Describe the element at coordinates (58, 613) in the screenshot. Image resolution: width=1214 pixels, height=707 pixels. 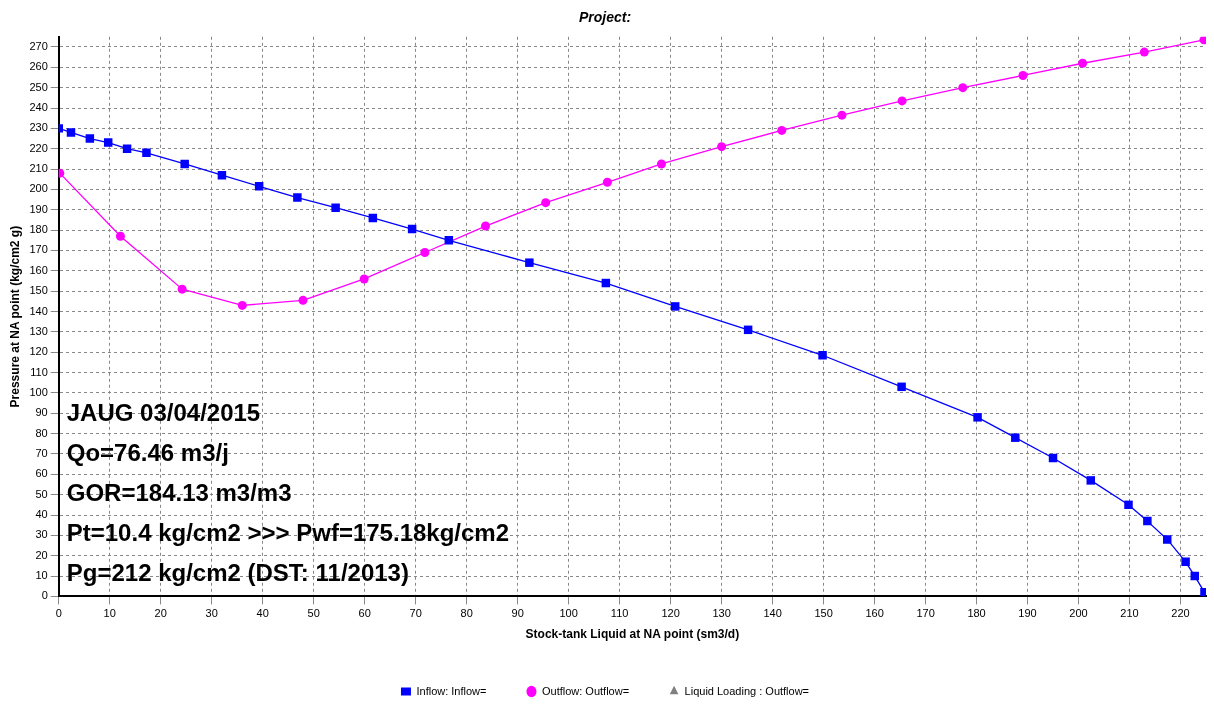
I see `x-tick-label: 0` at that location.